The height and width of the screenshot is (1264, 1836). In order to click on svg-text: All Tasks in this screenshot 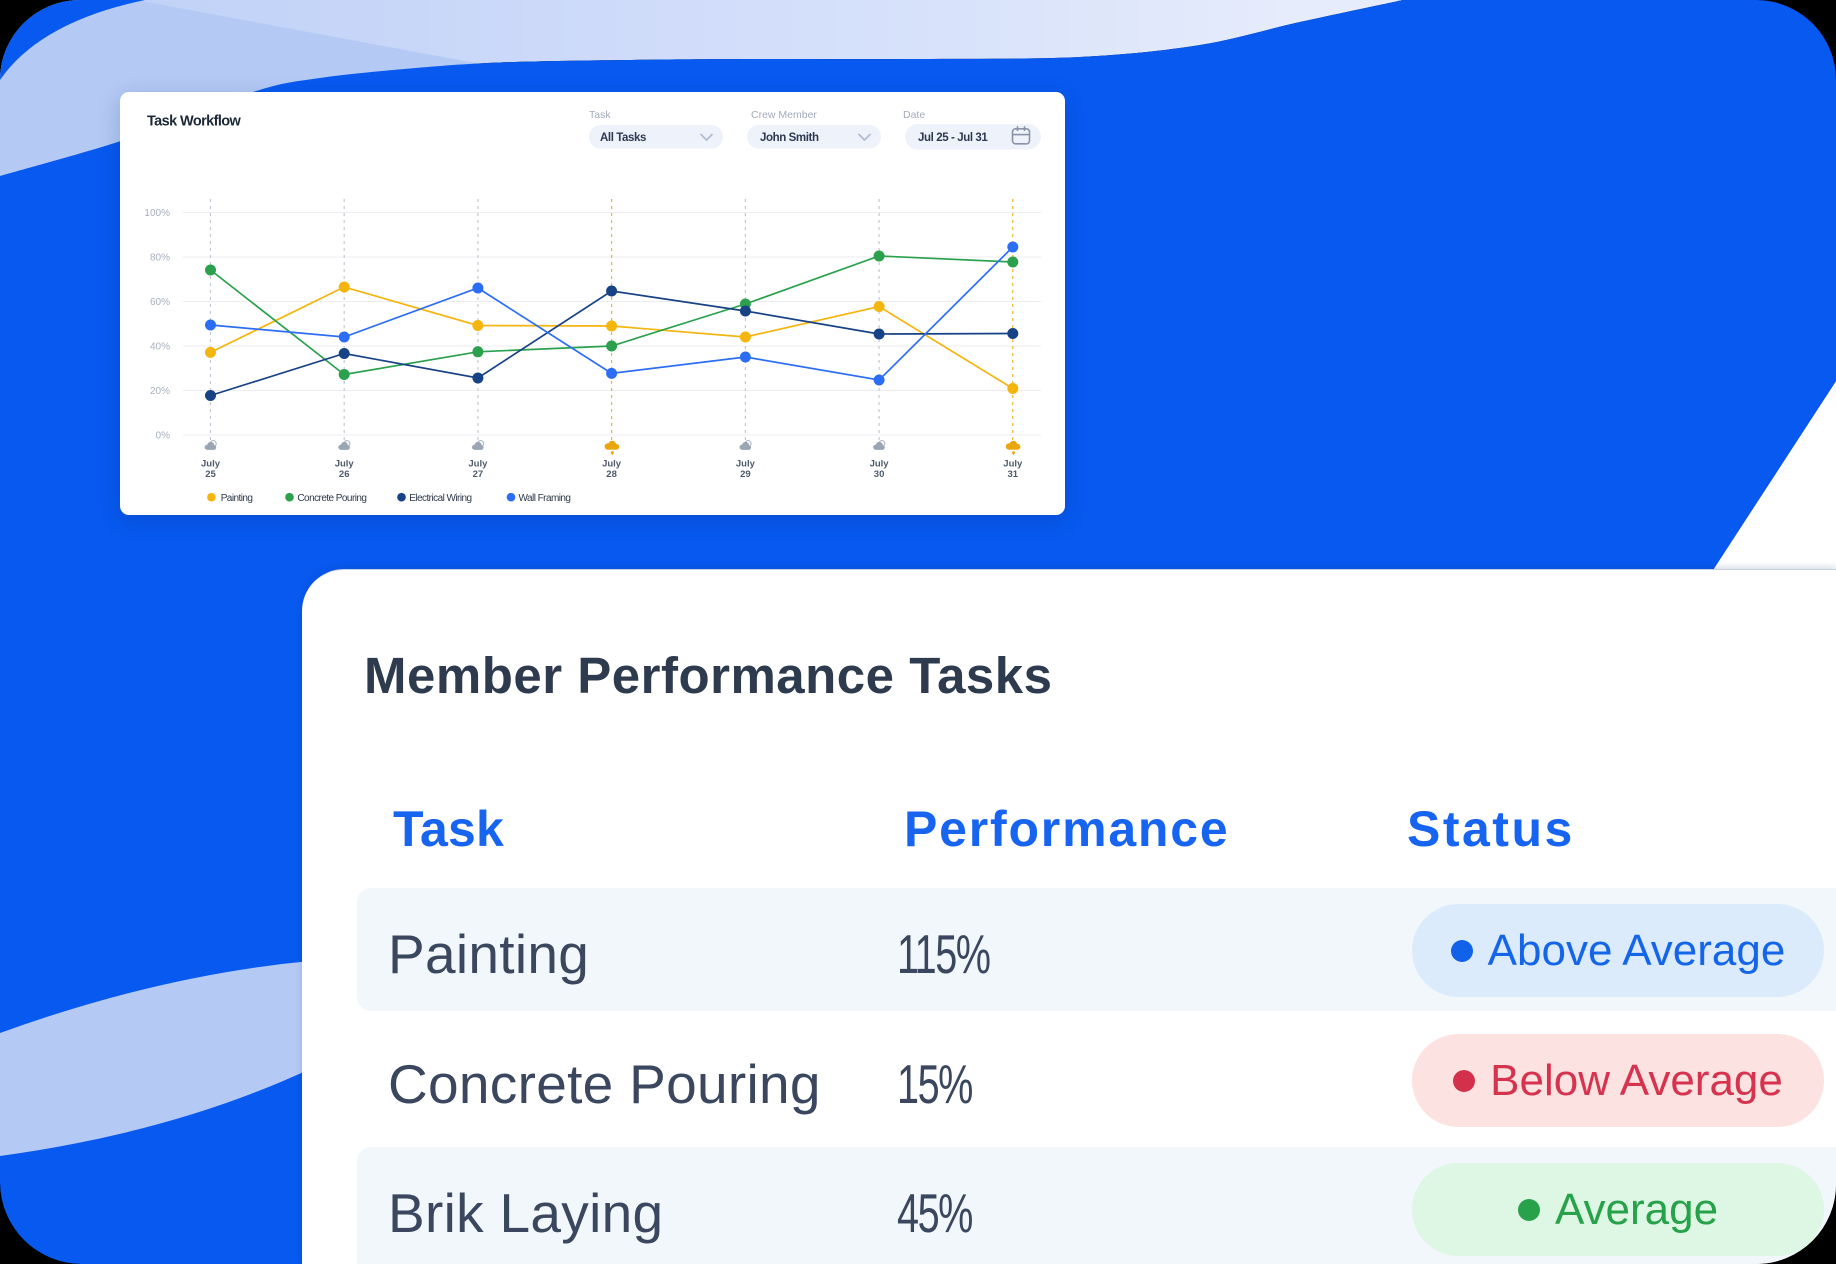, I will do `click(623, 138)`.